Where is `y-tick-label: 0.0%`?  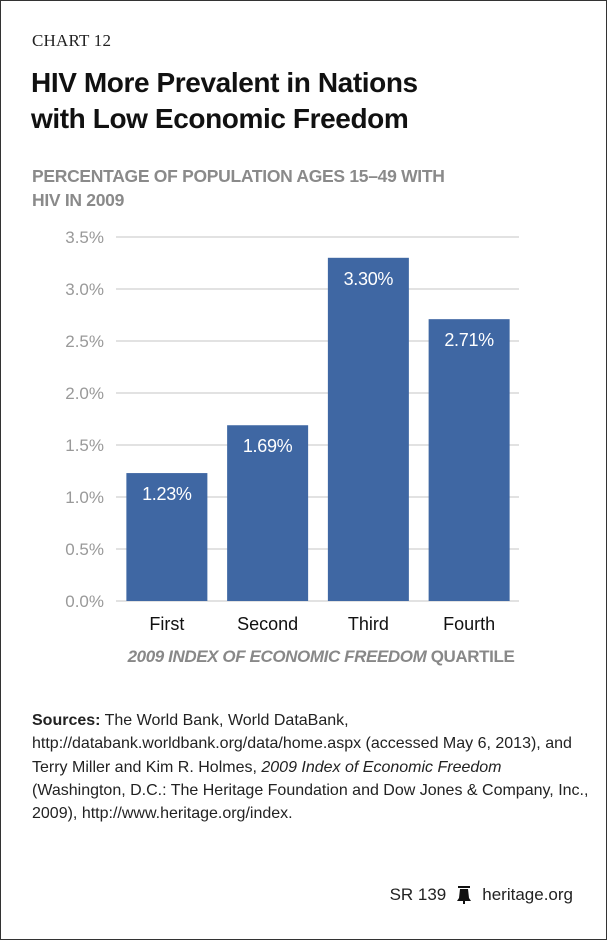
y-tick-label: 0.0% is located at coordinates (84, 601).